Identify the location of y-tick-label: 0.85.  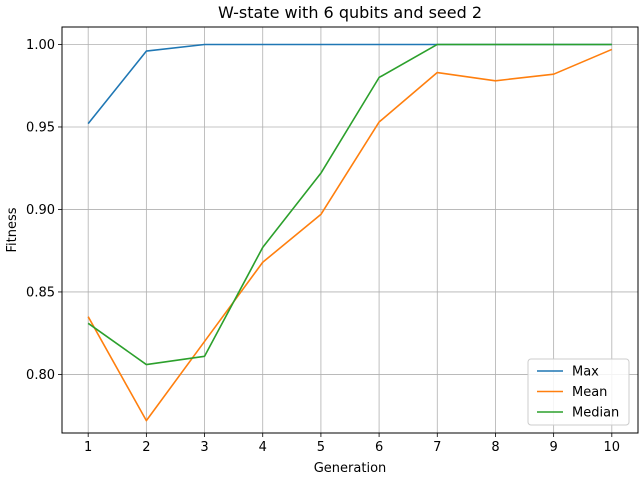
(40, 292).